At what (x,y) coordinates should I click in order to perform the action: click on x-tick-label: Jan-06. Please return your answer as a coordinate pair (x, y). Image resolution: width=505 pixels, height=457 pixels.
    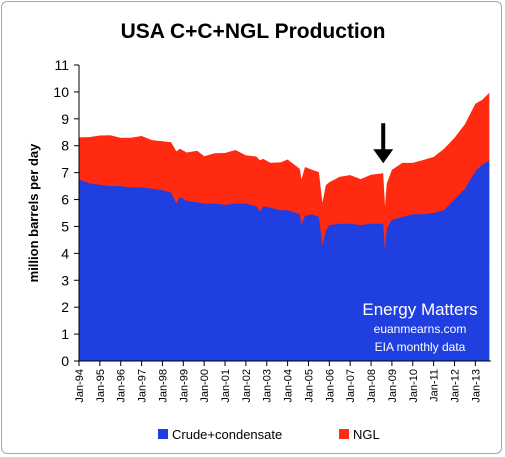
    Looking at the image, I should click on (330, 386).